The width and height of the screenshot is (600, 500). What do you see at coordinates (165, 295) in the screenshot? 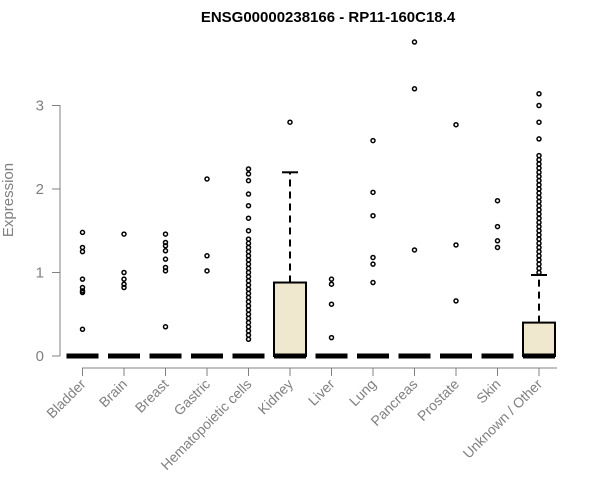
I see `box-group-breast` at bounding box center [165, 295].